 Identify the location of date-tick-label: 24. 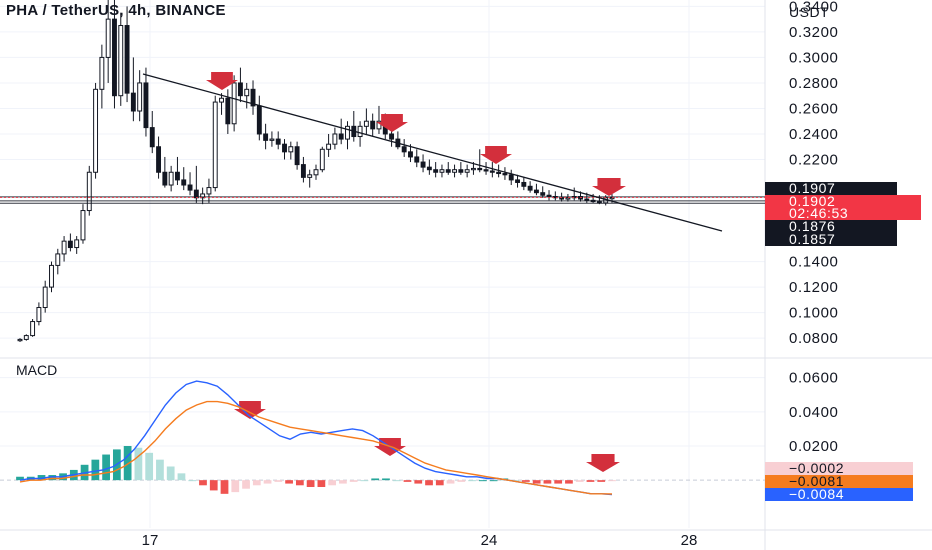
(489, 540).